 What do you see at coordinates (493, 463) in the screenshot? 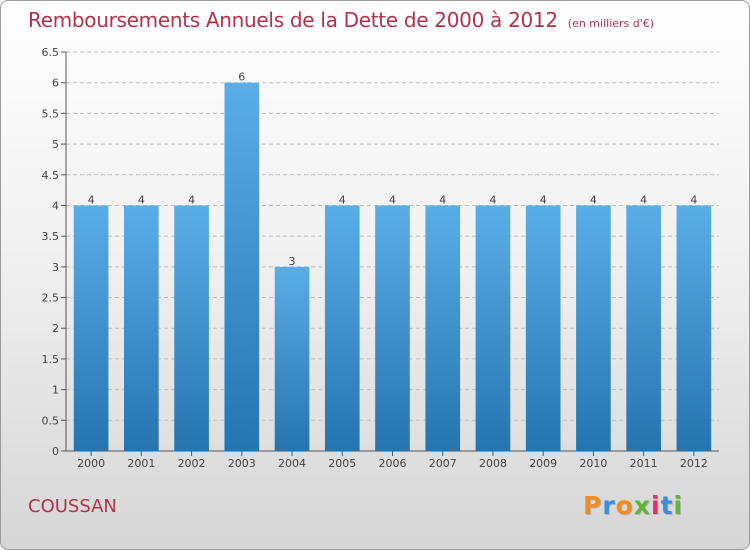
I see `x-tick-label-2008: 2008` at bounding box center [493, 463].